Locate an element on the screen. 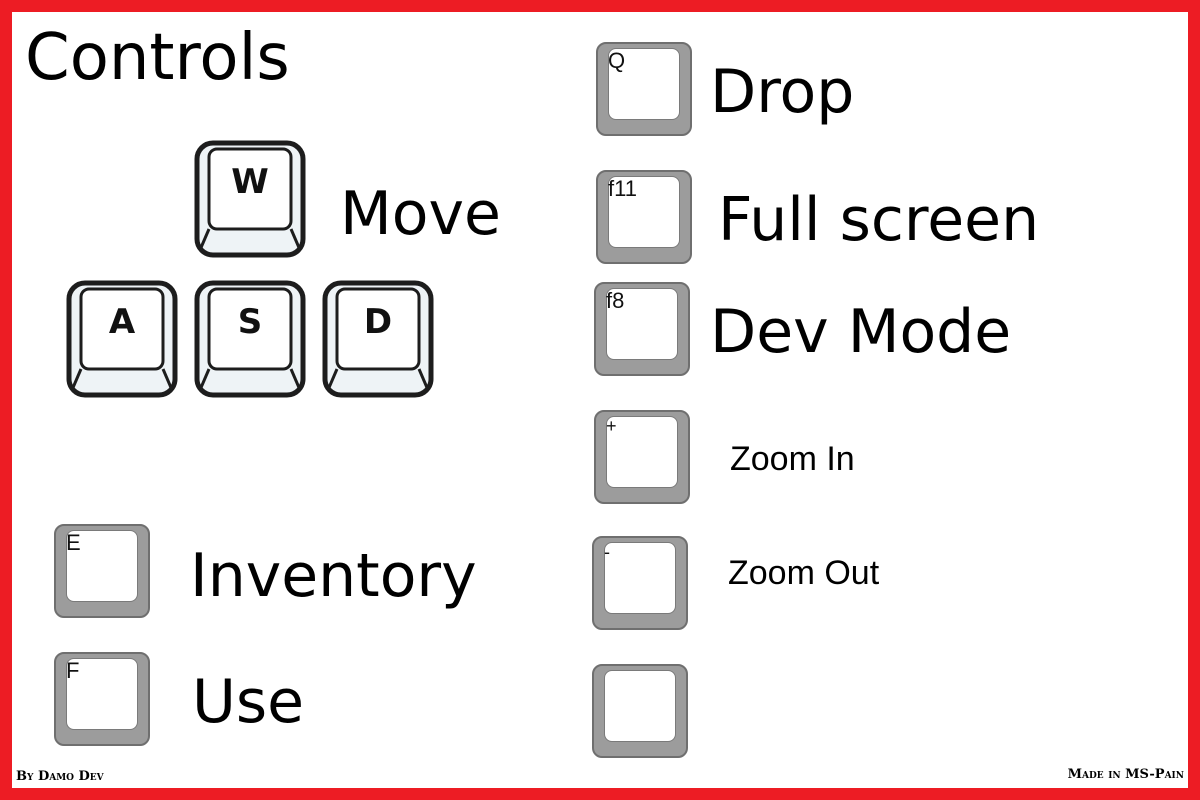 The width and height of the screenshot is (1200, 800). key-q-label: Q is located at coordinates (617, 60).